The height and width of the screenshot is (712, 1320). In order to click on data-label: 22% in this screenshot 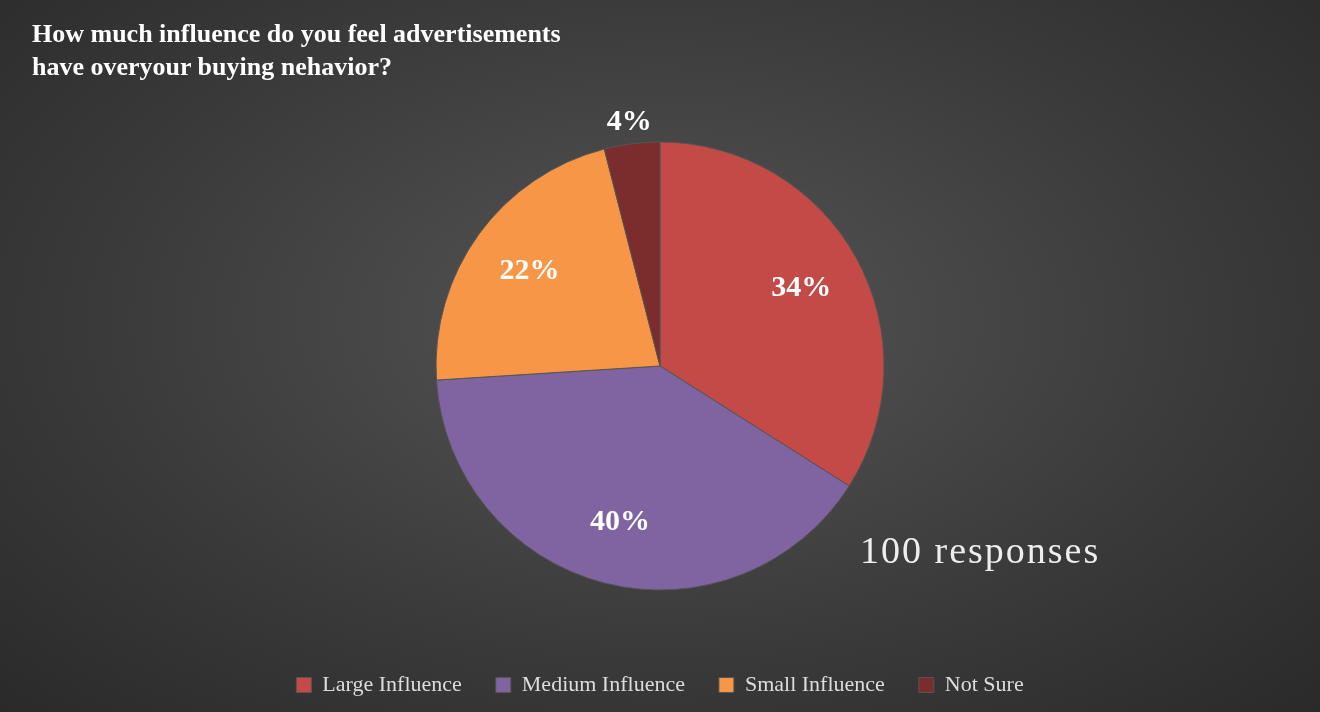, I will do `click(529, 268)`.